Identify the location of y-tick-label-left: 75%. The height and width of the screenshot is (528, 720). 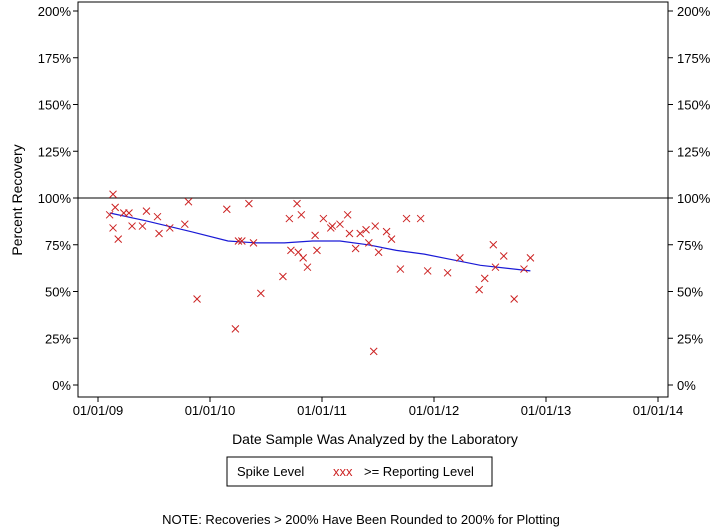
(58, 245).